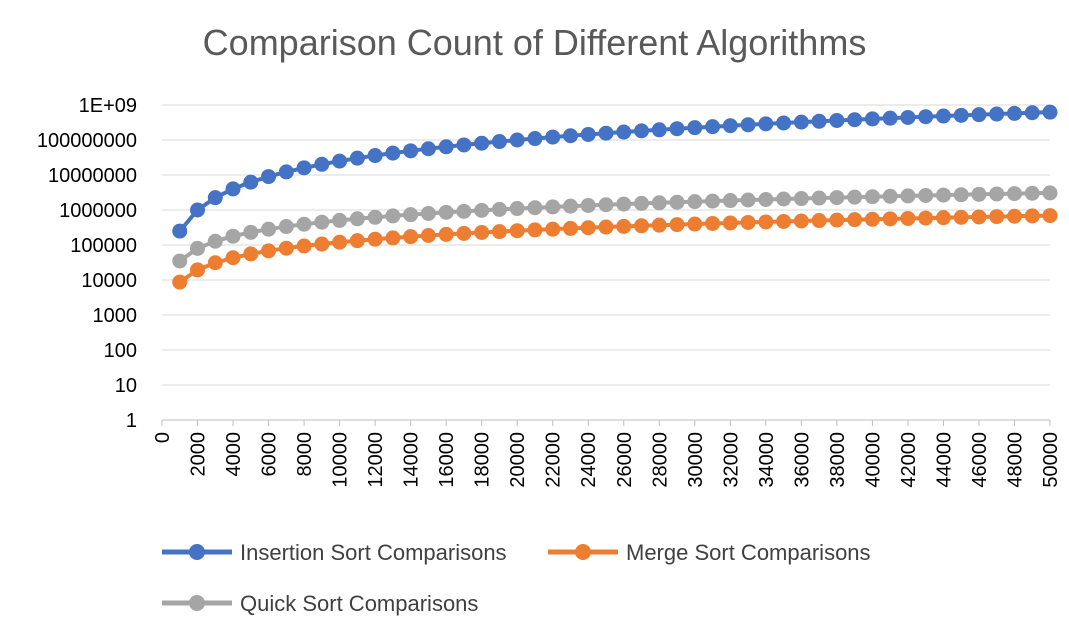 The image size is (1069, 633). I want to click on legend-item: Merge Sort Comparisons, so click(709, 552).